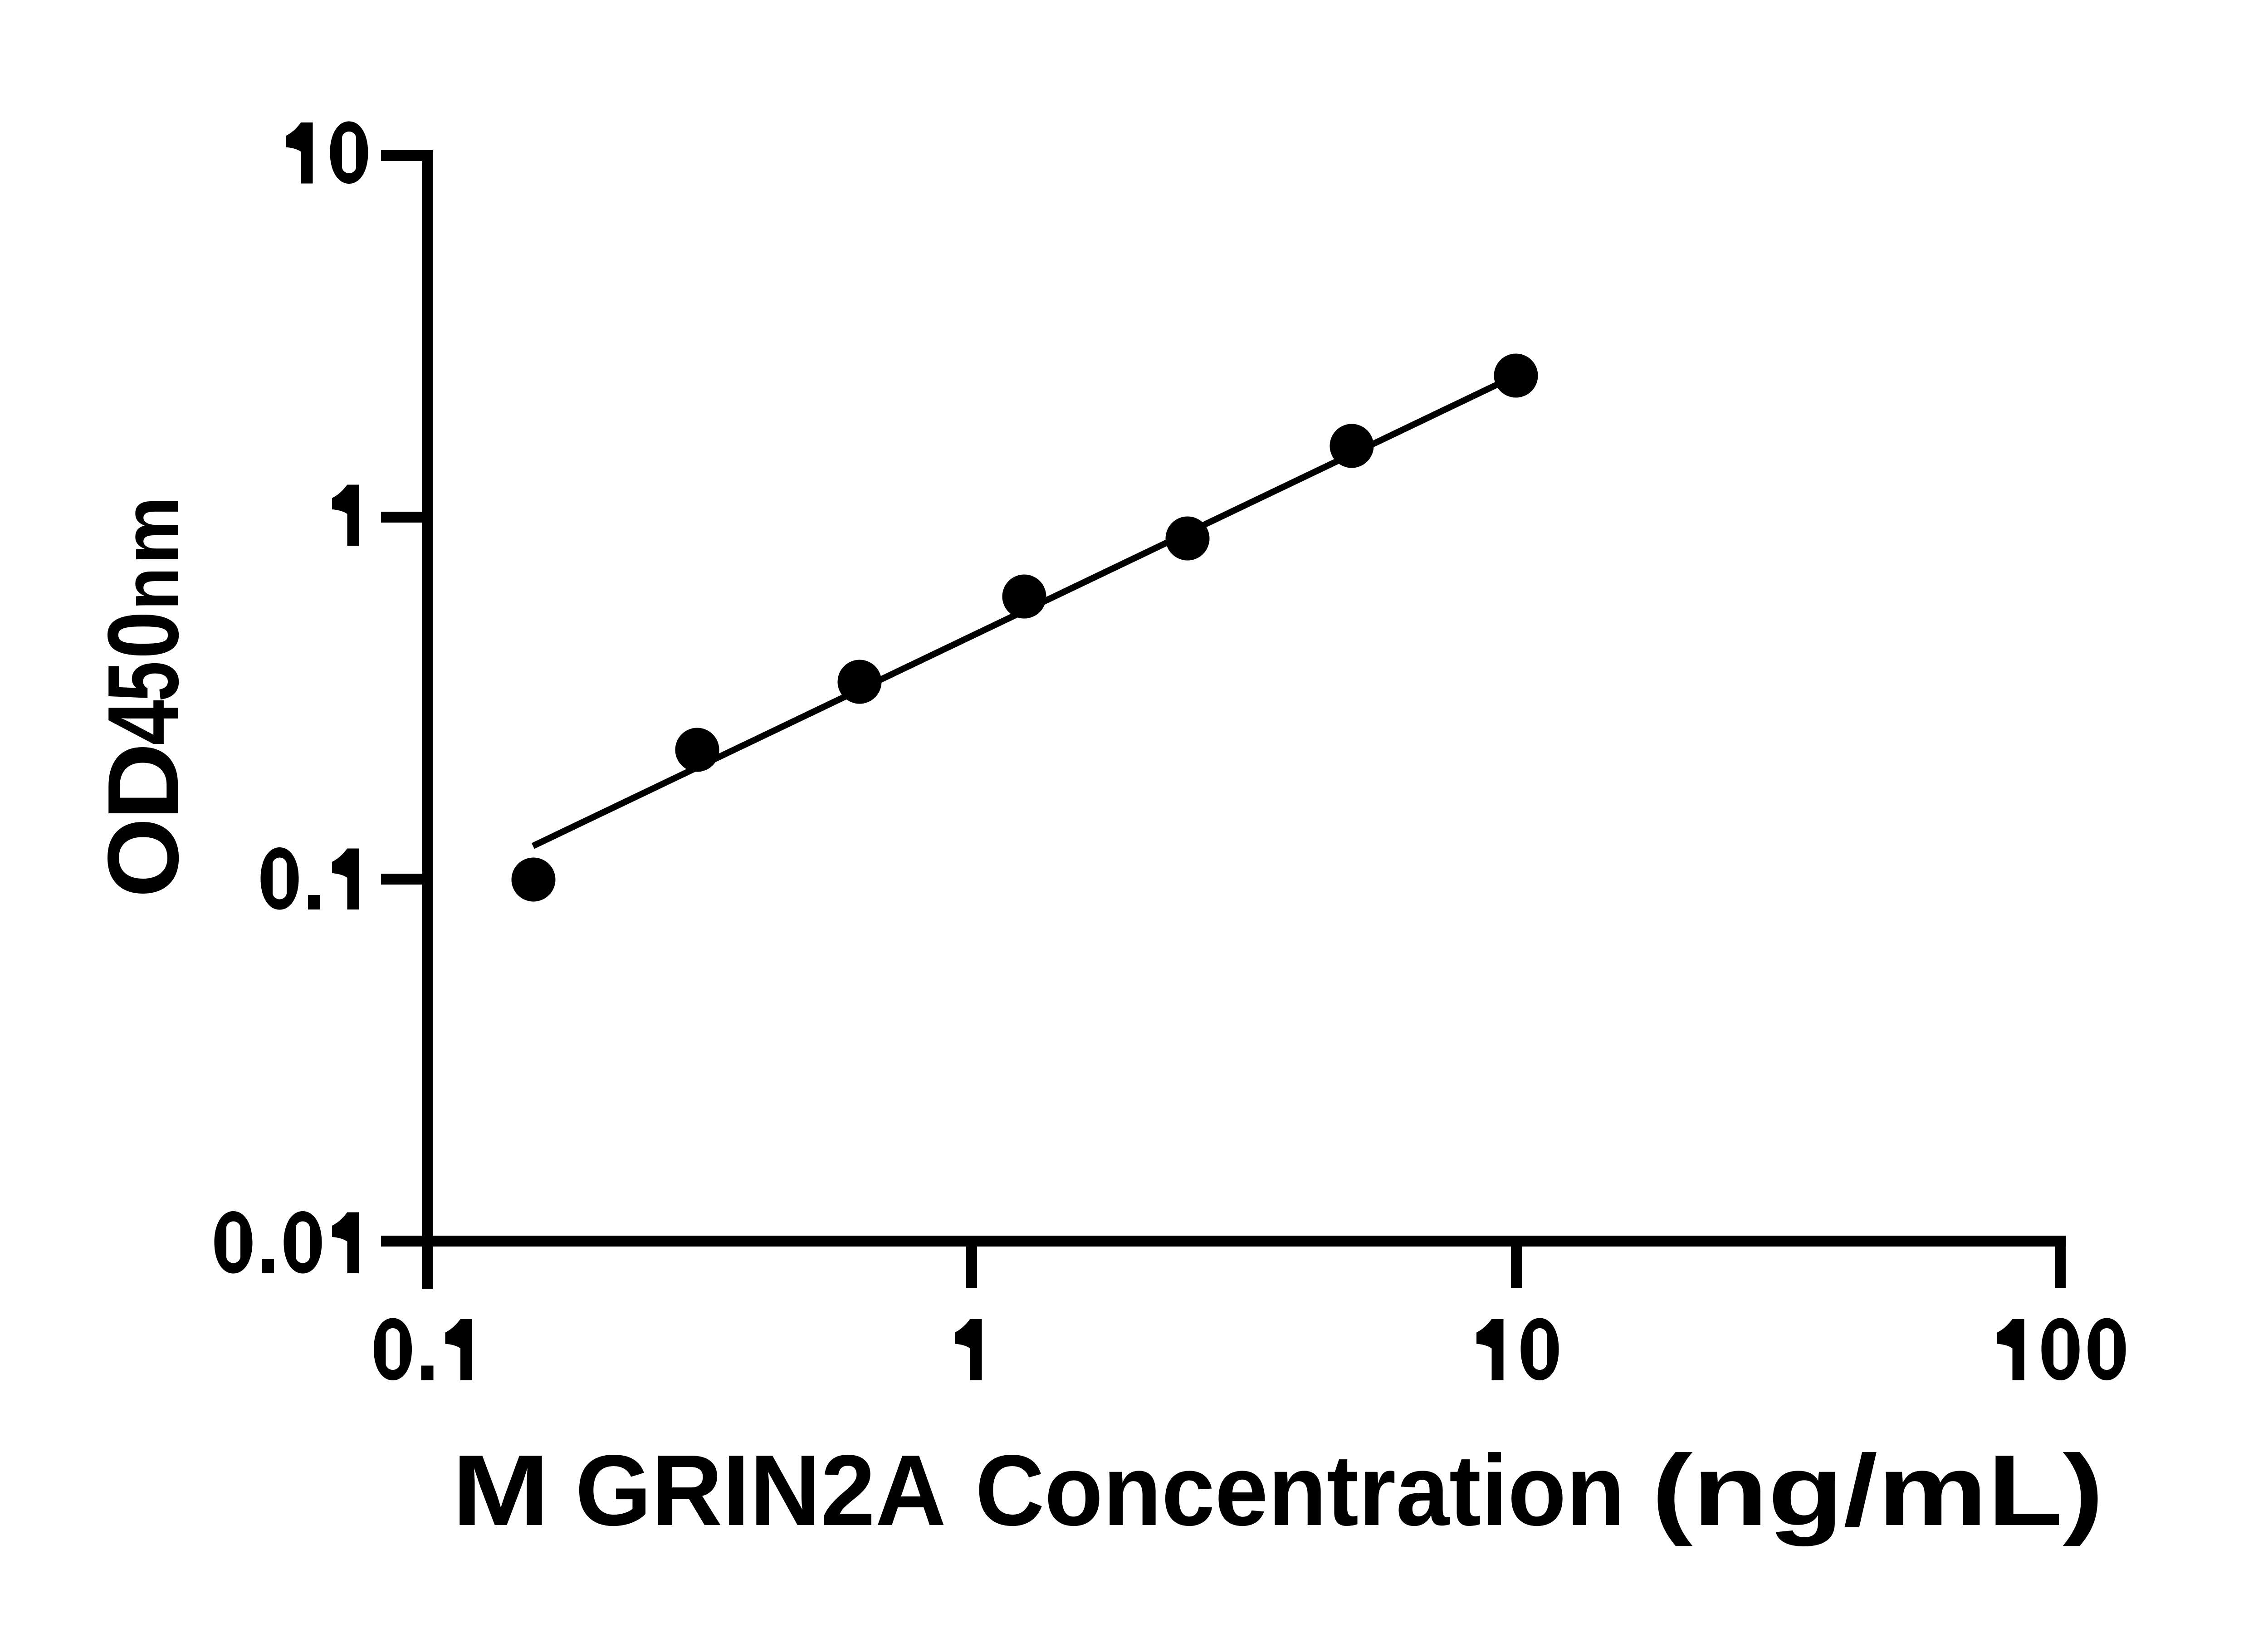 This screenshot has height=1633, width=2268. What do you see at coordinates (144, 782) in the screenshot?
I see `svg-text: D` at bounding box center [144, 782].